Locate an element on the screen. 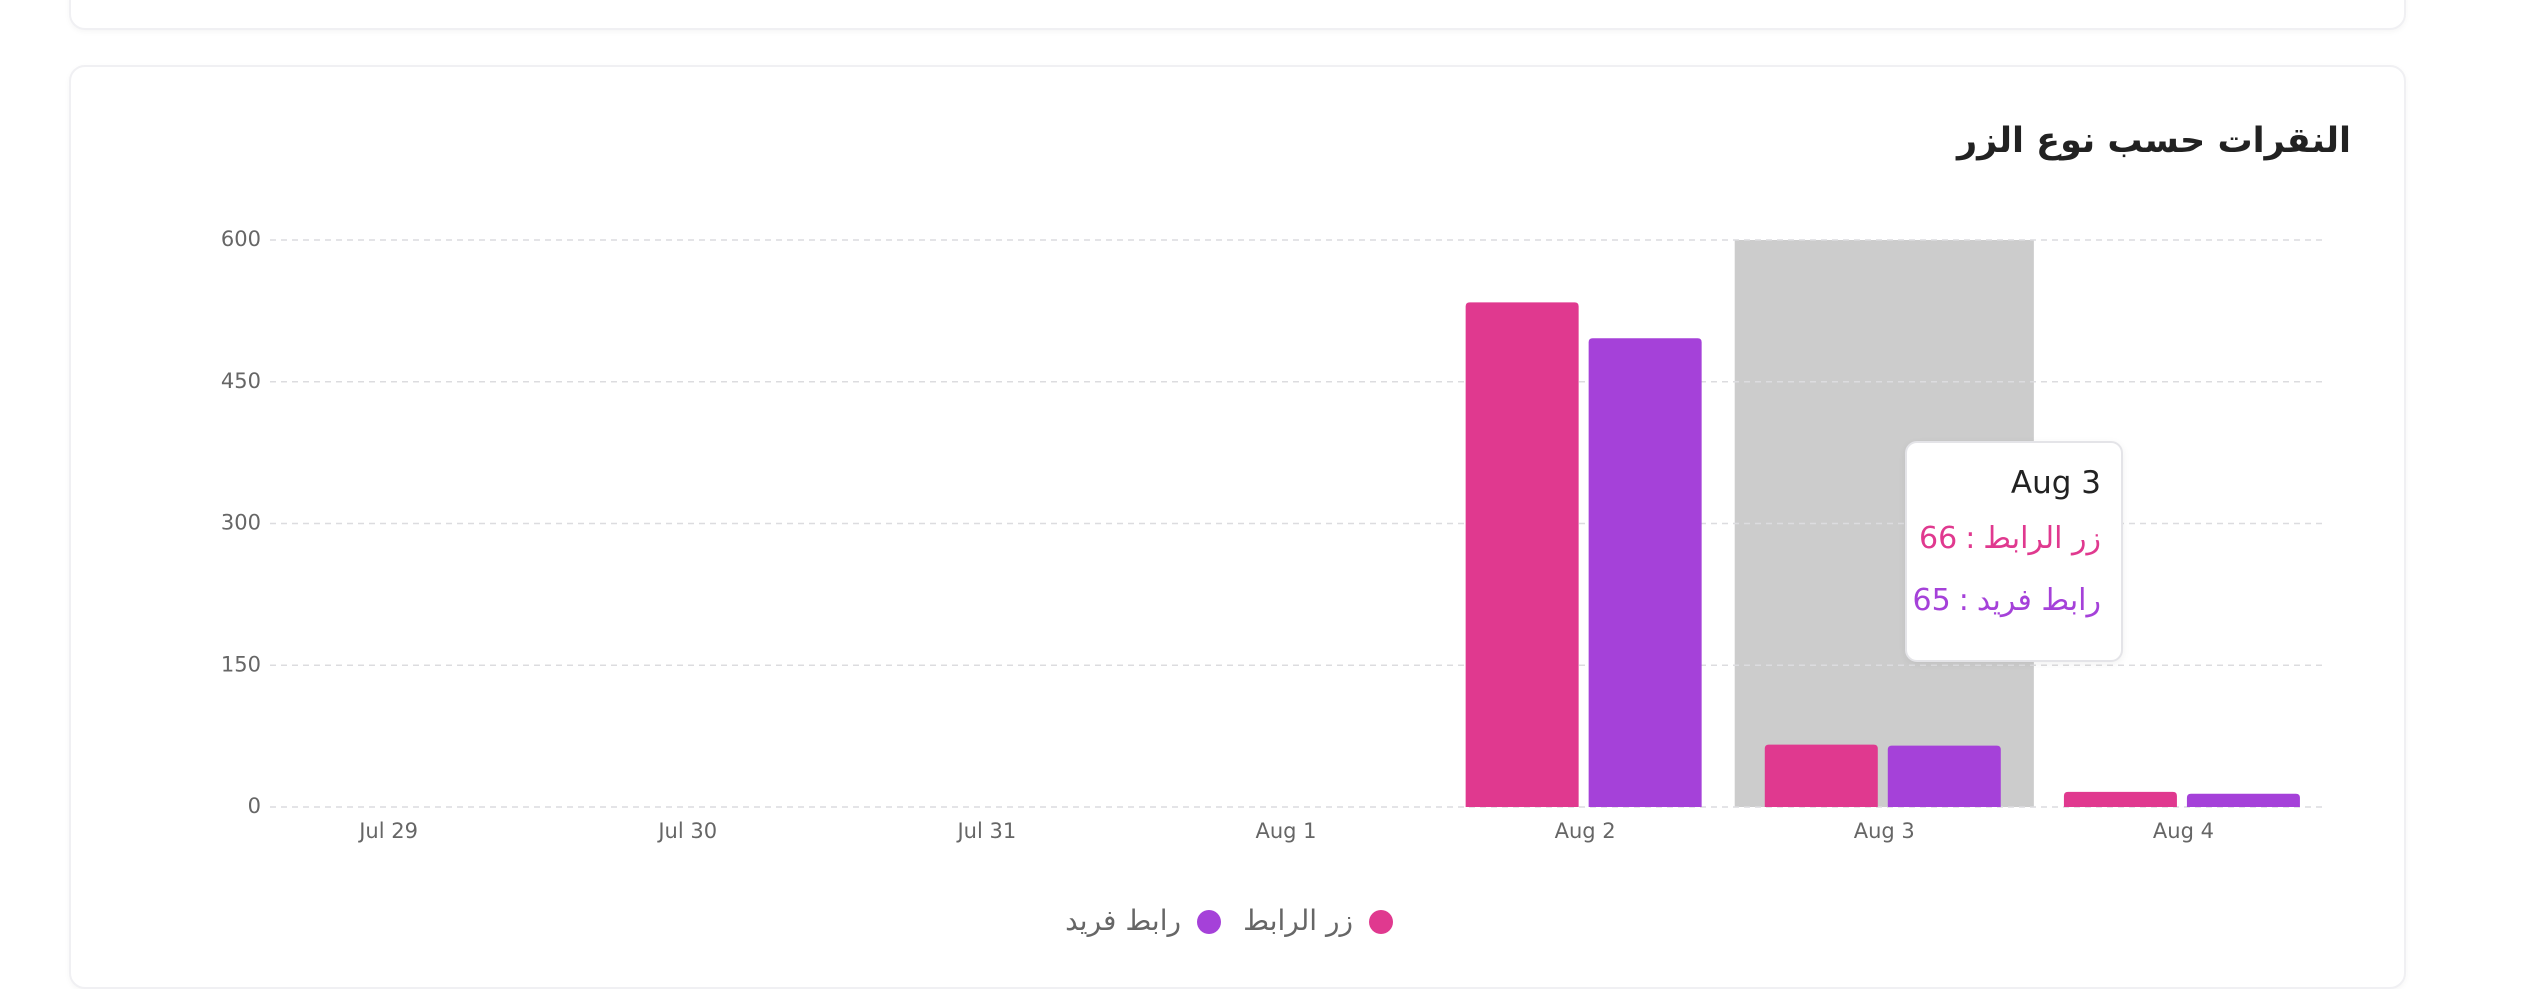 This screenshot has height=989, width=2526. tooltip-value: 65 is located at coordinates (1931, 600).